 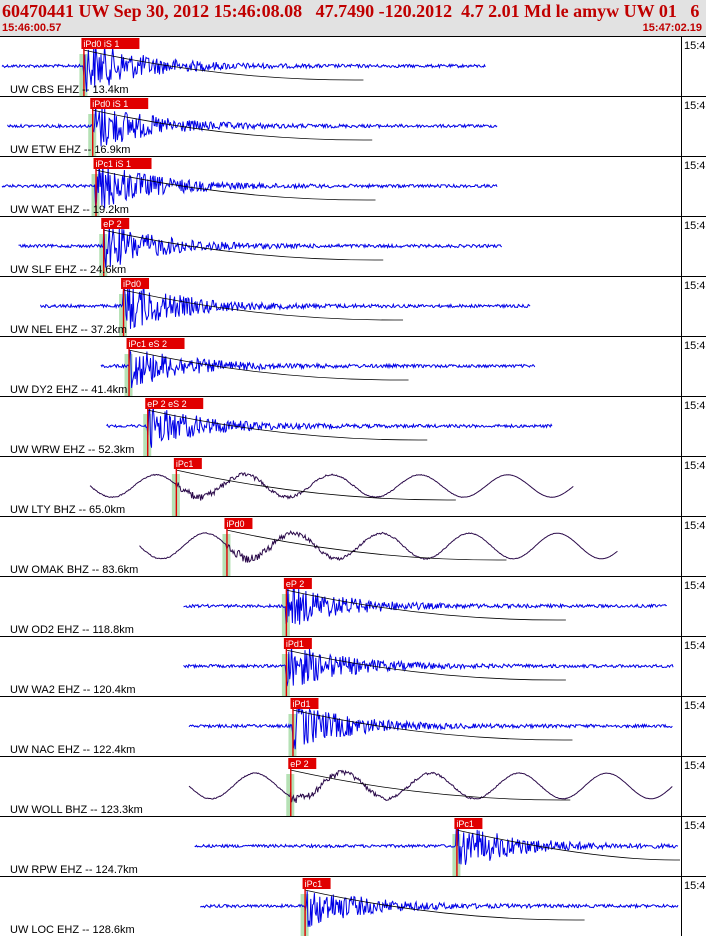 What do you see at coordinates (72, 750) in the screenshot?
I see `station-label: UW NAC EHZ -- 122.4km` at bounding box center [72, 750].